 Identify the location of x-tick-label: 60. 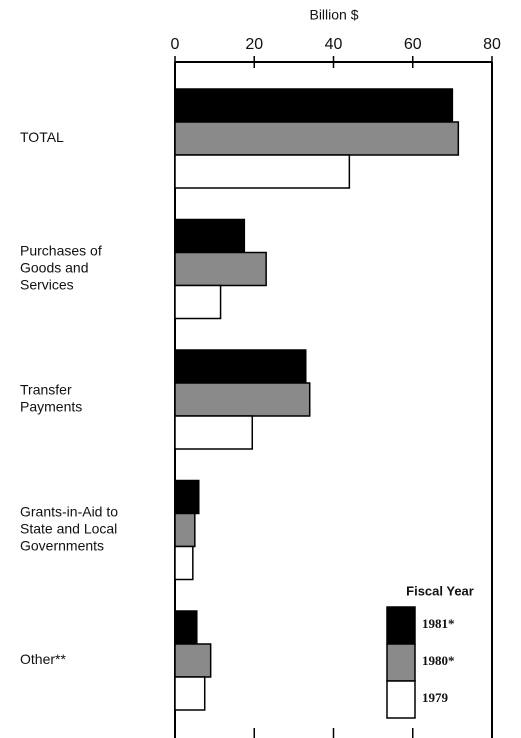
(413, 44).